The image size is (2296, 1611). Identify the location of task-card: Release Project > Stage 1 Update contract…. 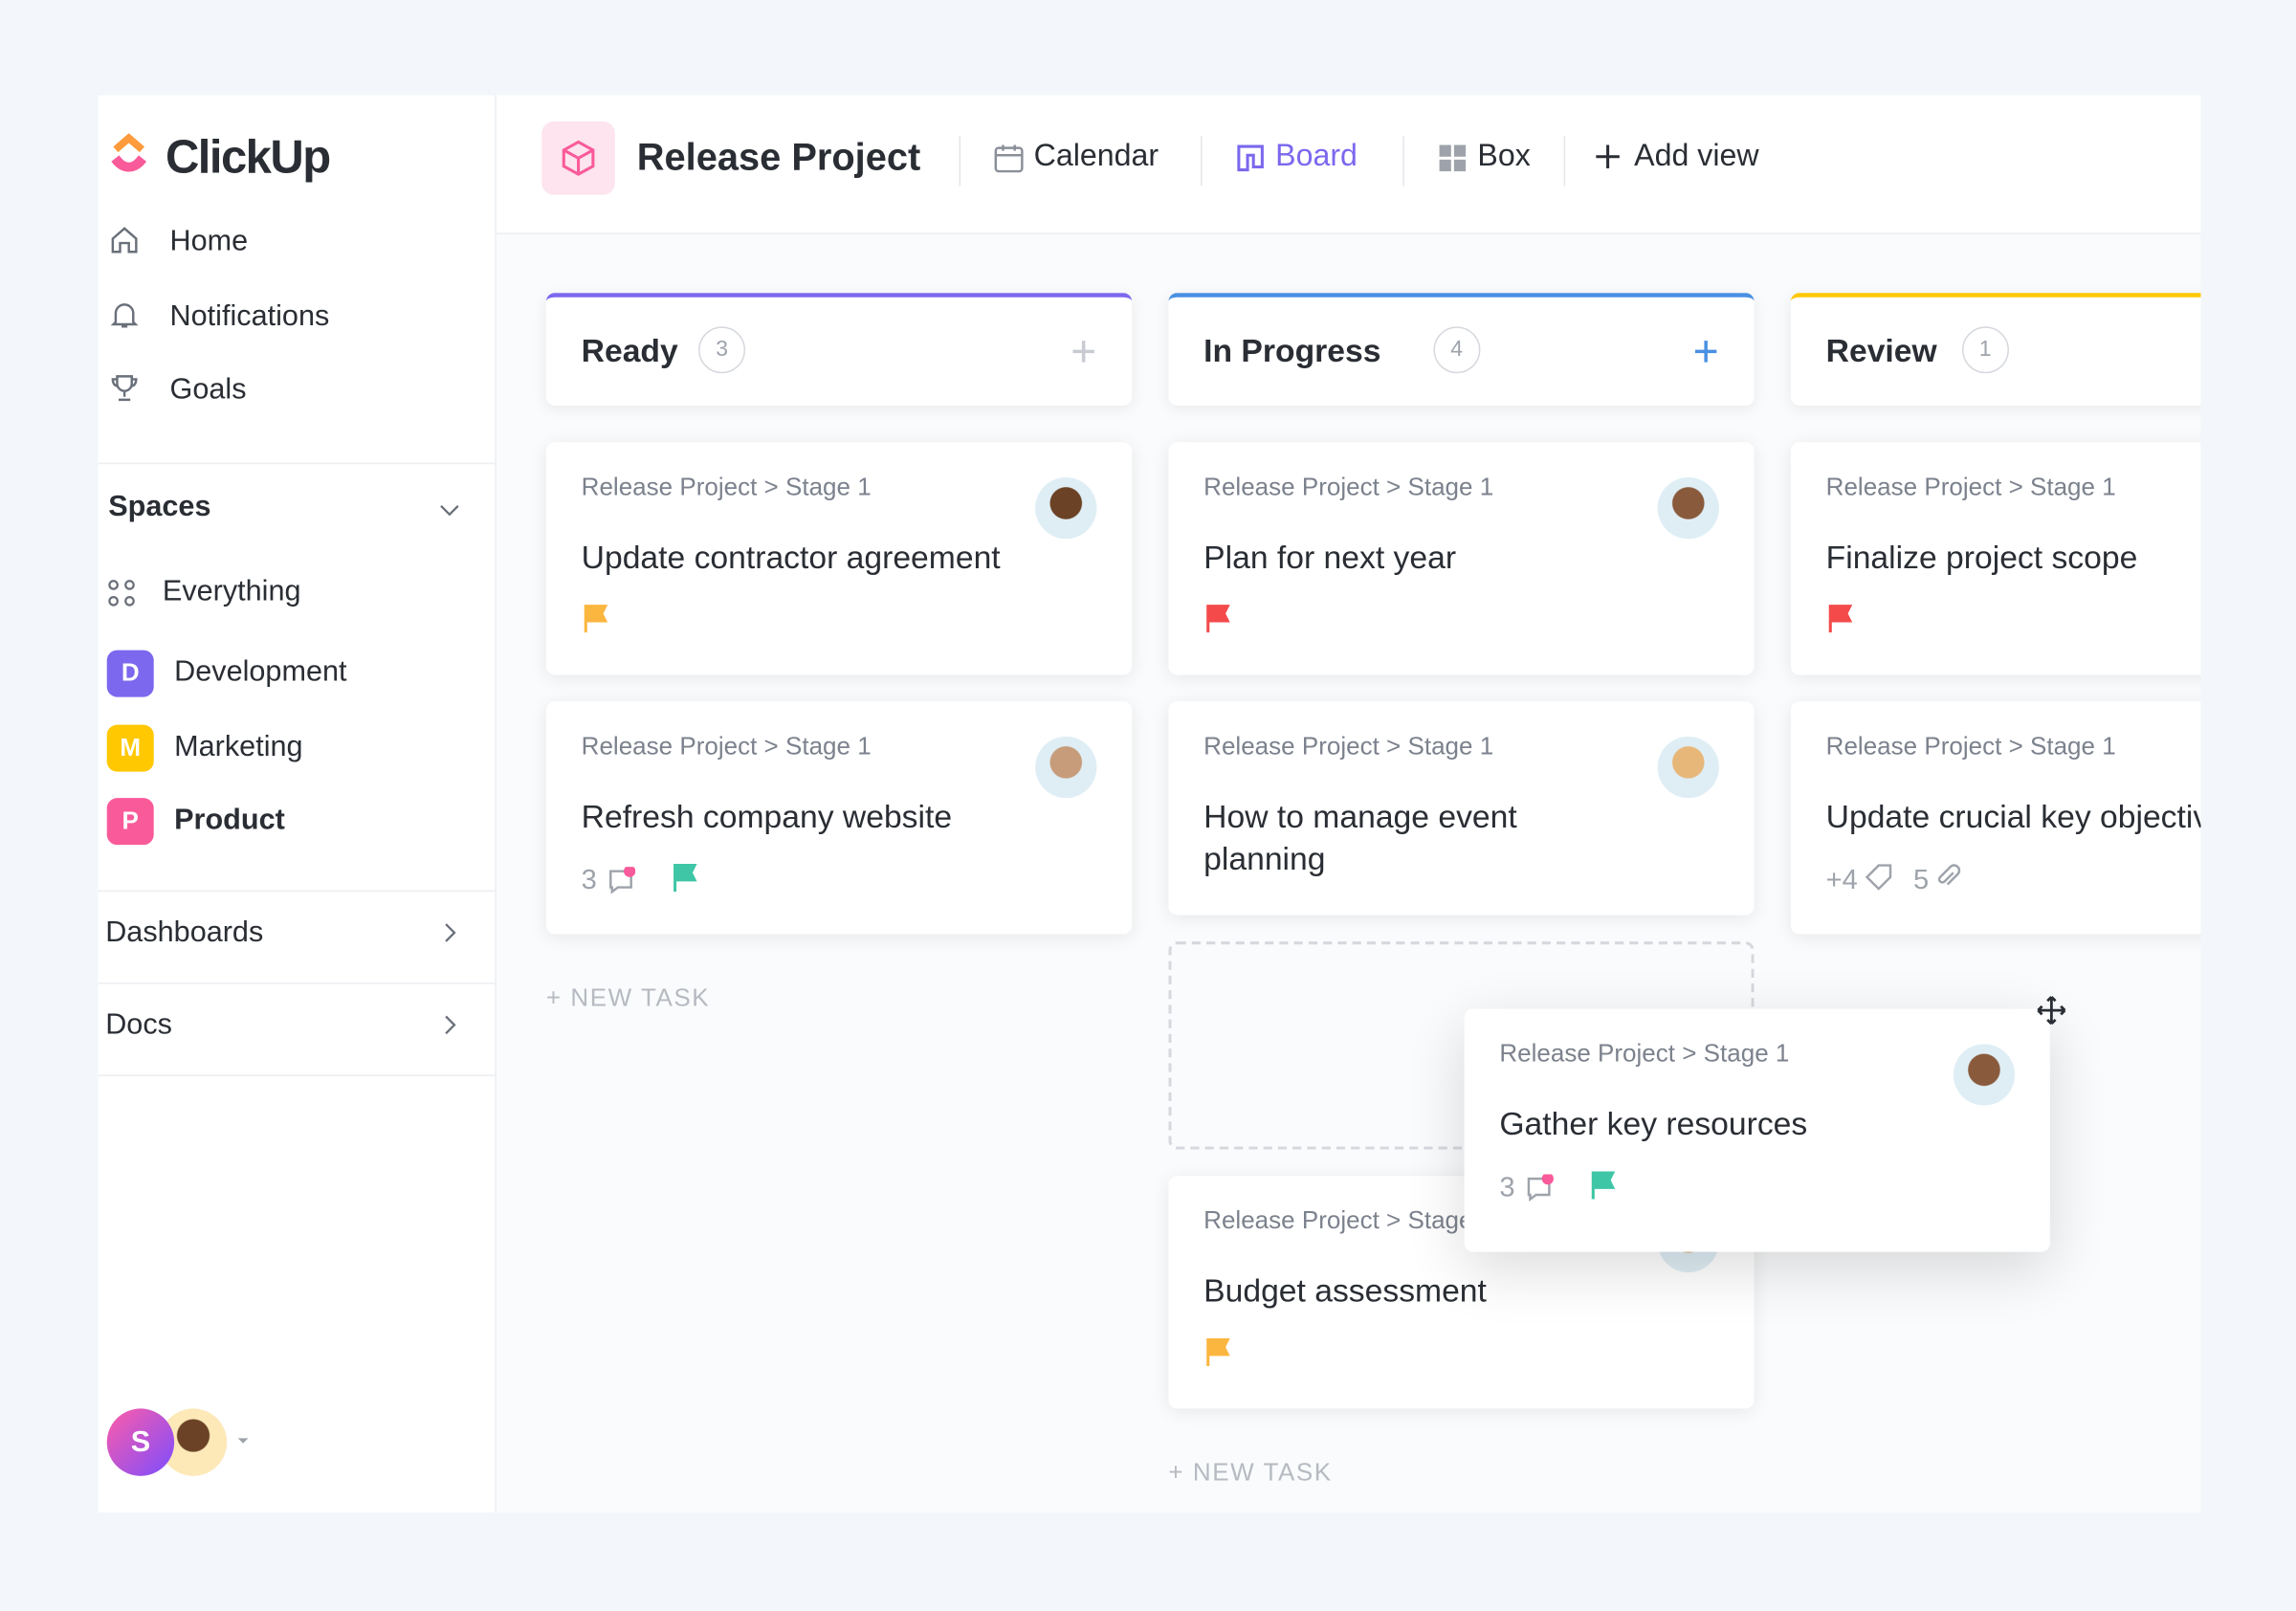
(839, 559).